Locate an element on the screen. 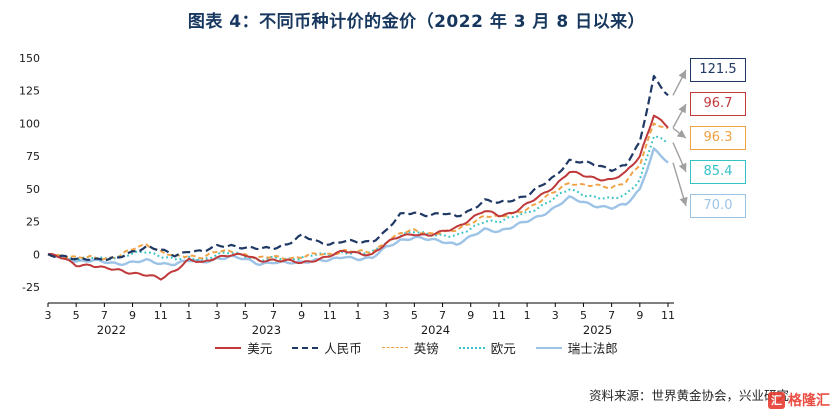 The height and width of the screenshot is (417, 833). end-label-leader-gbp is located at coordinates (679, 133).